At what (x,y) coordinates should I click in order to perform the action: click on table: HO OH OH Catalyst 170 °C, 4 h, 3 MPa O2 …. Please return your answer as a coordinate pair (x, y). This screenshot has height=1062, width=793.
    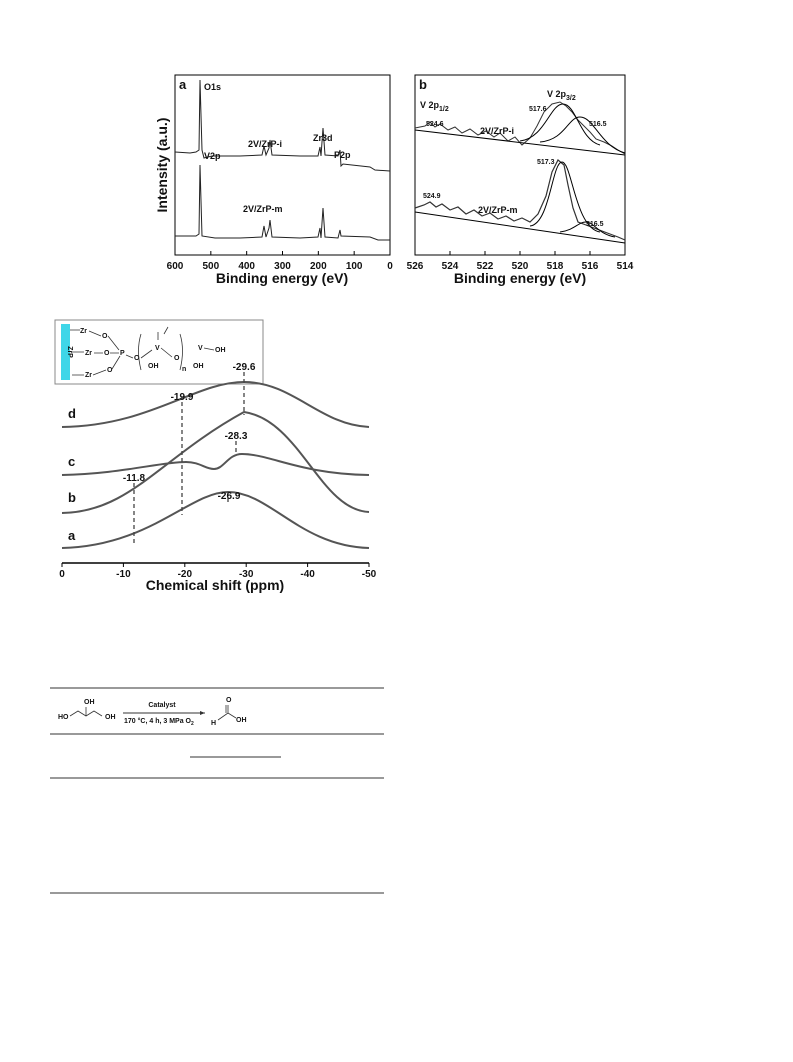
    Looking at the image, I should click on (217, 790).